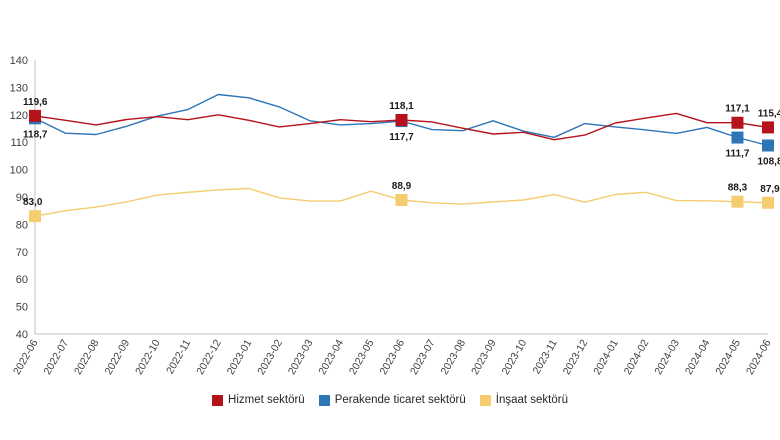  What do you see at coordinates (35, 134) in the screenshot?
I see `data-label: 118,7` at bounding box center [35, 134].